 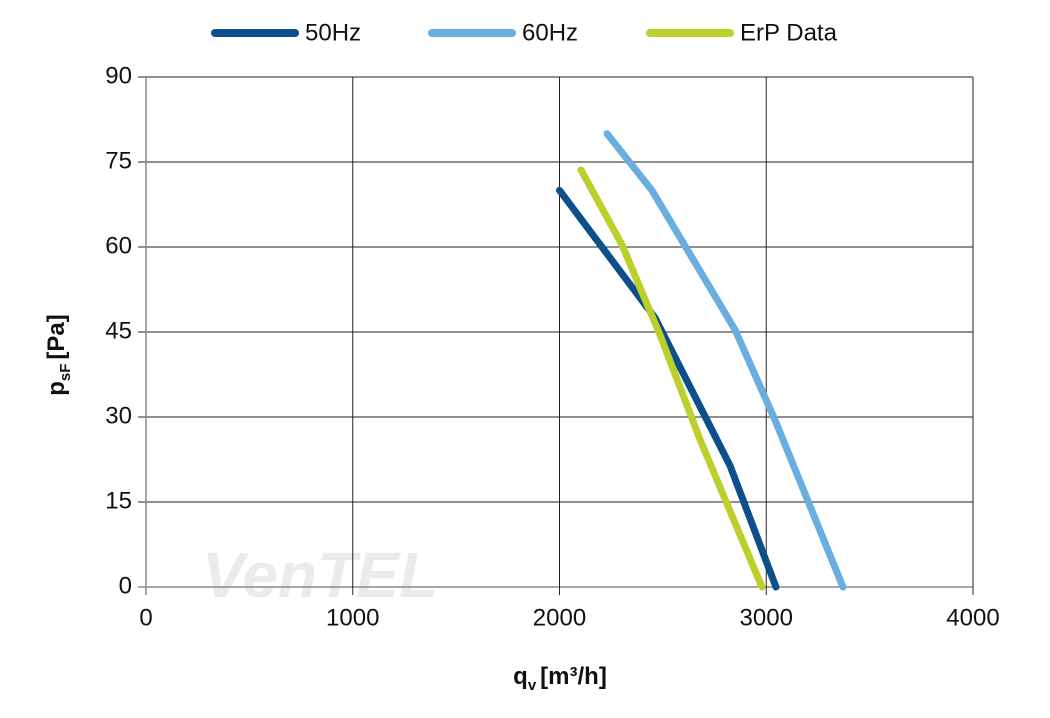 I want to click on legend-label: 60Hz, so click(x=550, y=32).